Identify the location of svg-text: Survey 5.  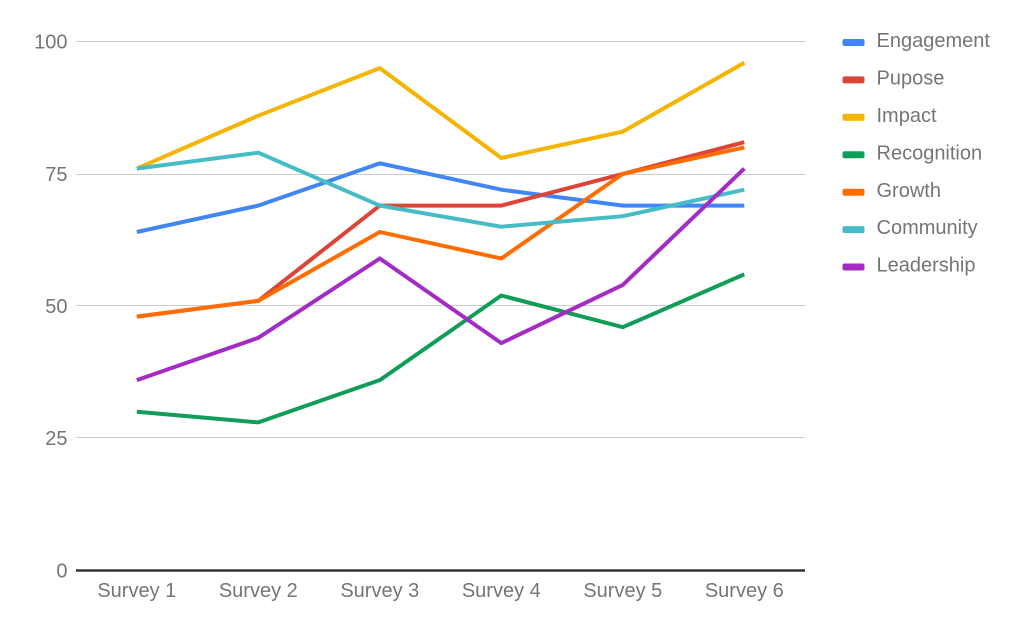
(622, 591).